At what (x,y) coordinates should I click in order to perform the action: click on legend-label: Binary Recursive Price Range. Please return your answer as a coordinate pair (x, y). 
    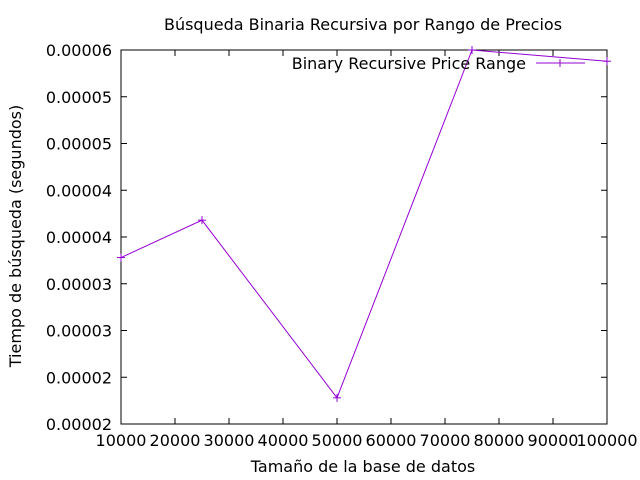
    Looking at the image, I should click on (409, 63).